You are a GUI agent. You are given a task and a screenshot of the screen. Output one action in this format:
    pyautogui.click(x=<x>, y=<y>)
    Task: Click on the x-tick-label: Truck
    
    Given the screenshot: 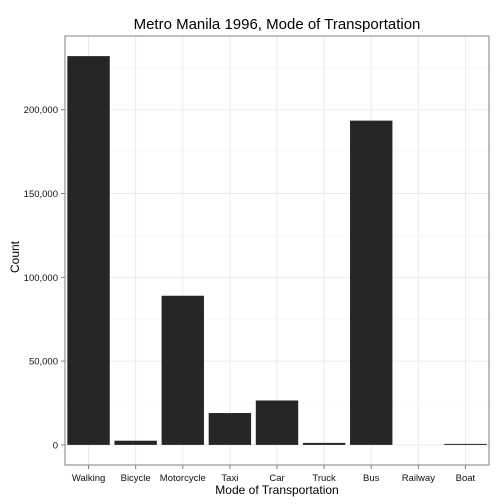 What is the action you would take?
    pyautogui.click(x=324, y=478)
    